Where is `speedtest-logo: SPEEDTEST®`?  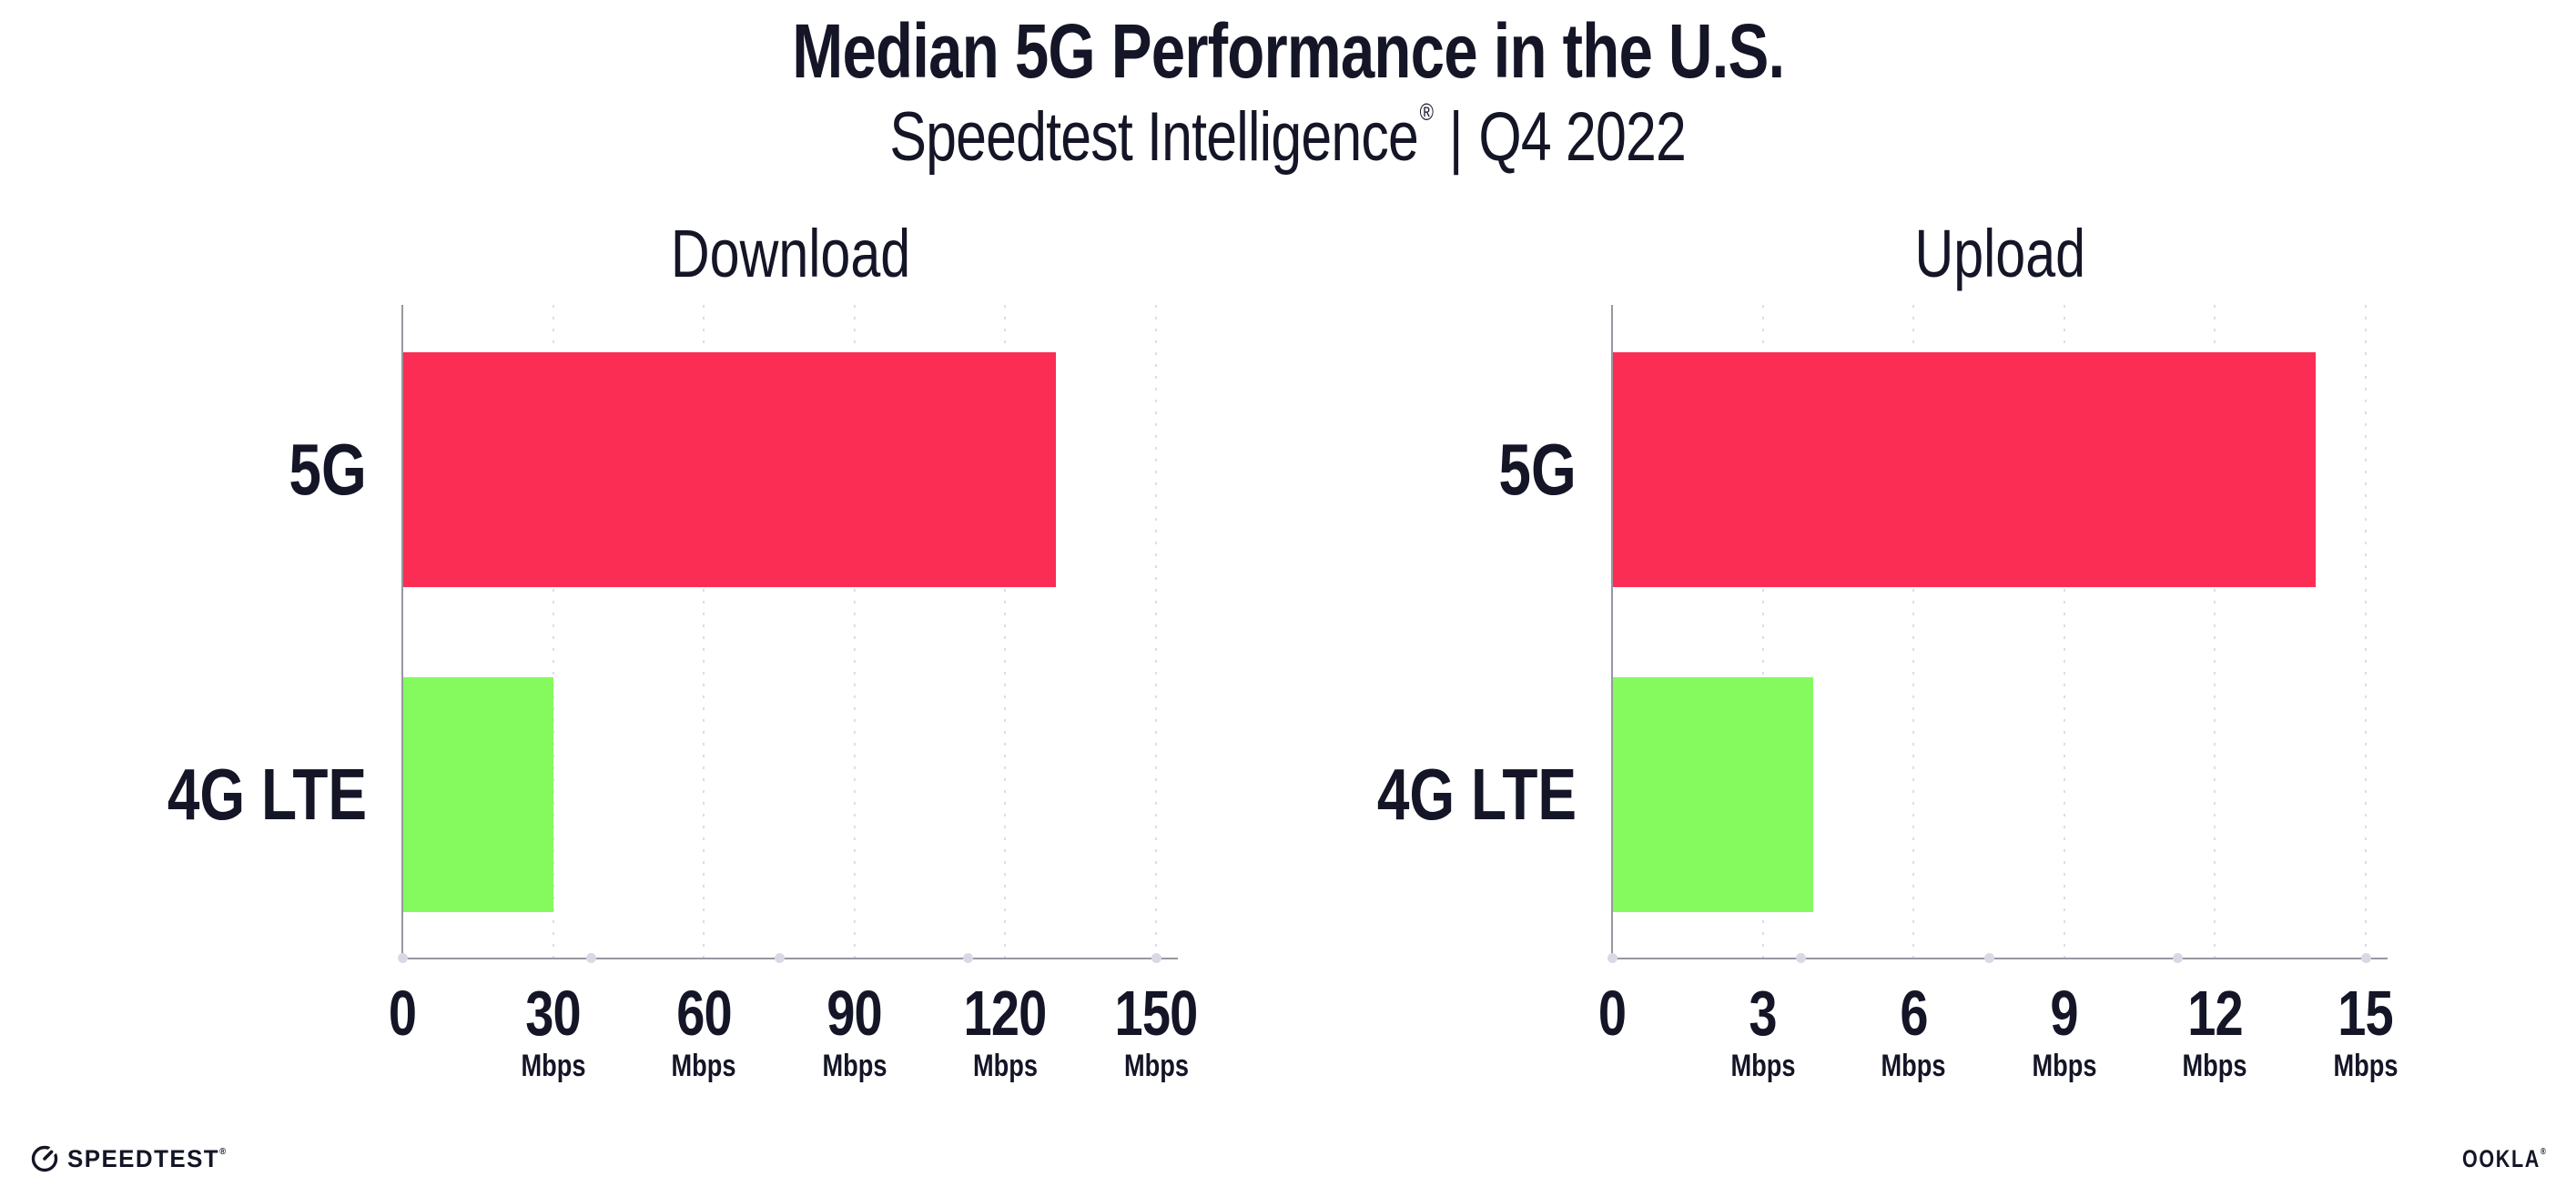
speedtest-logo: SPEEDTEST® is located at coordinates (131, 1159).